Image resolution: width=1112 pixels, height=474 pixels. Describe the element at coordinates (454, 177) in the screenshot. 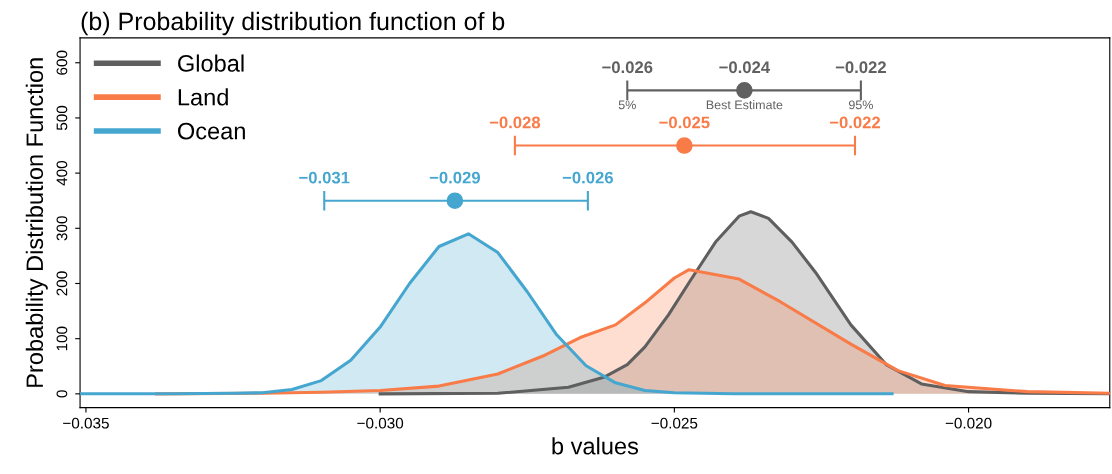

I see `annotation: −0.029` at that location.